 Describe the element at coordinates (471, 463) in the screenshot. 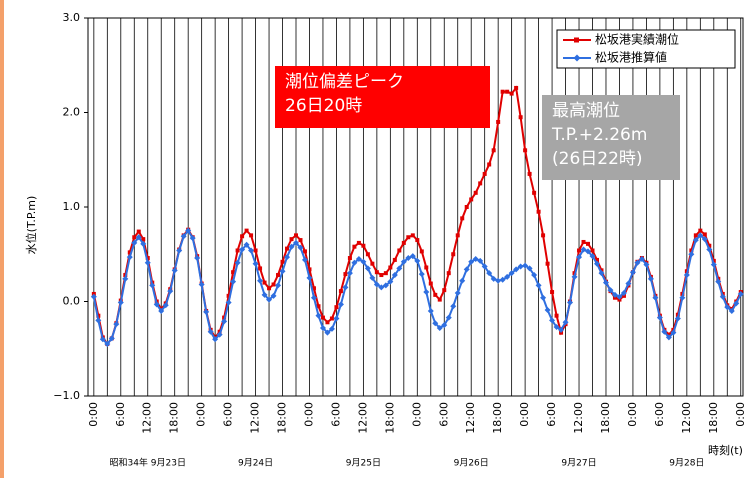

I see `date-label: 9月26日` at that location.